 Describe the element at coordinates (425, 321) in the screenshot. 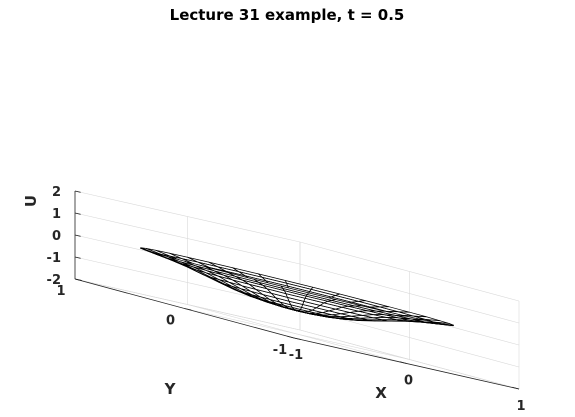

I see `surface-face` at that location.